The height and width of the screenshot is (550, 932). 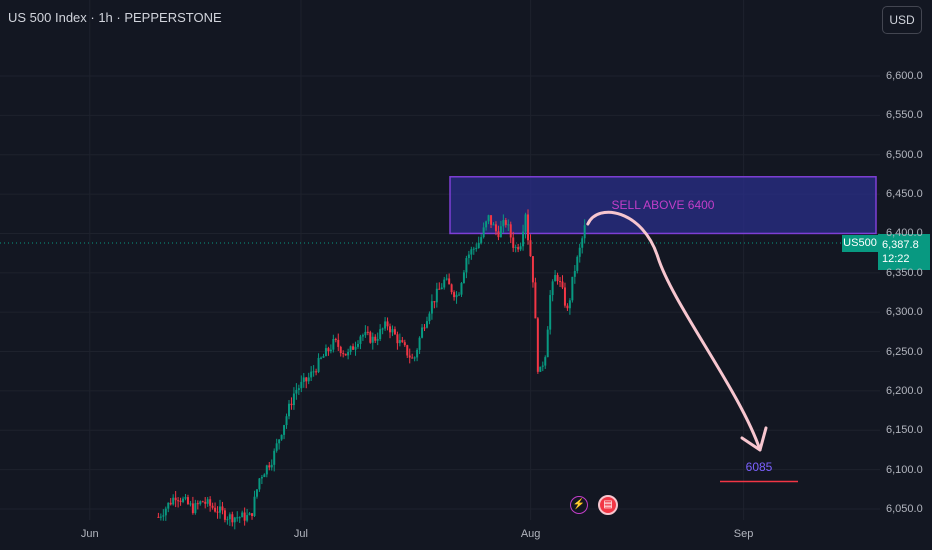 What do you see at coordinates (300, 534) in the screenshot?
I see `x-tick-label: Jul` at bounding box center [300, 534].